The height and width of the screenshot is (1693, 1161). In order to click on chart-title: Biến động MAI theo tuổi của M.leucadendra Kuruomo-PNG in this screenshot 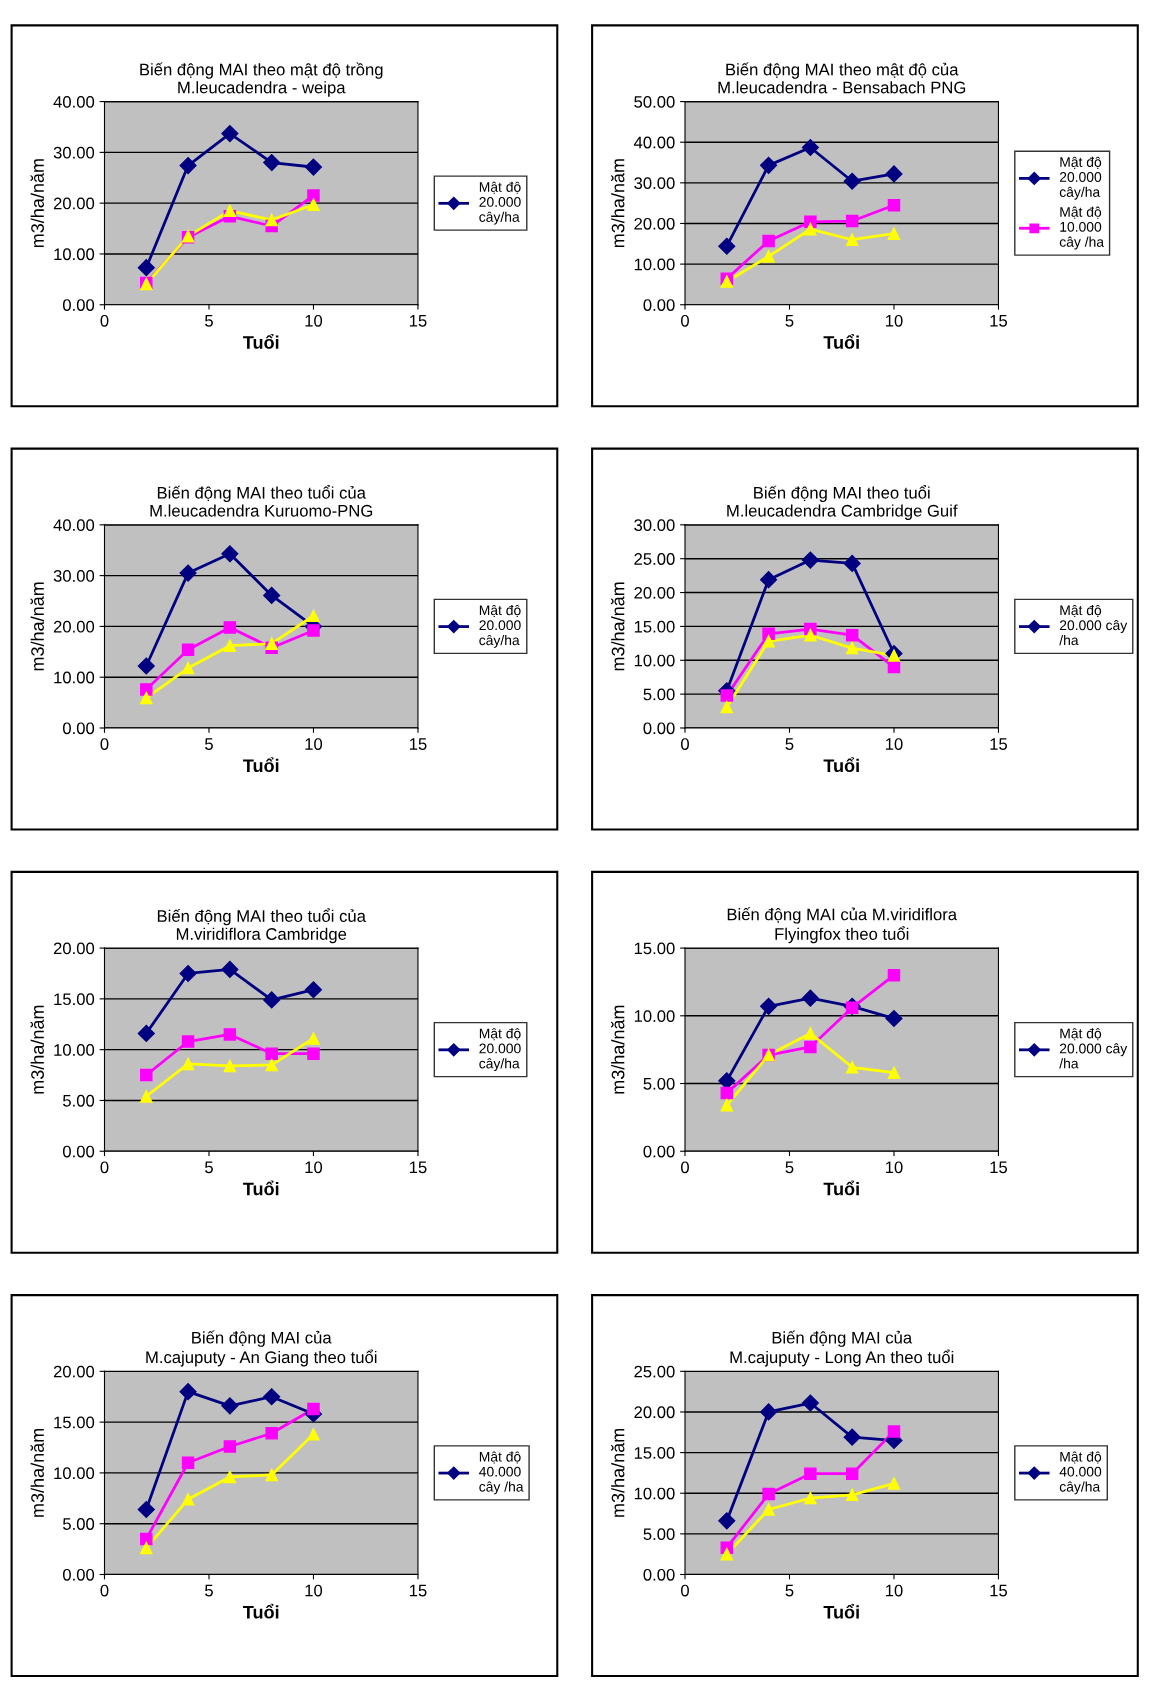, I will do `click(261, 501)`.